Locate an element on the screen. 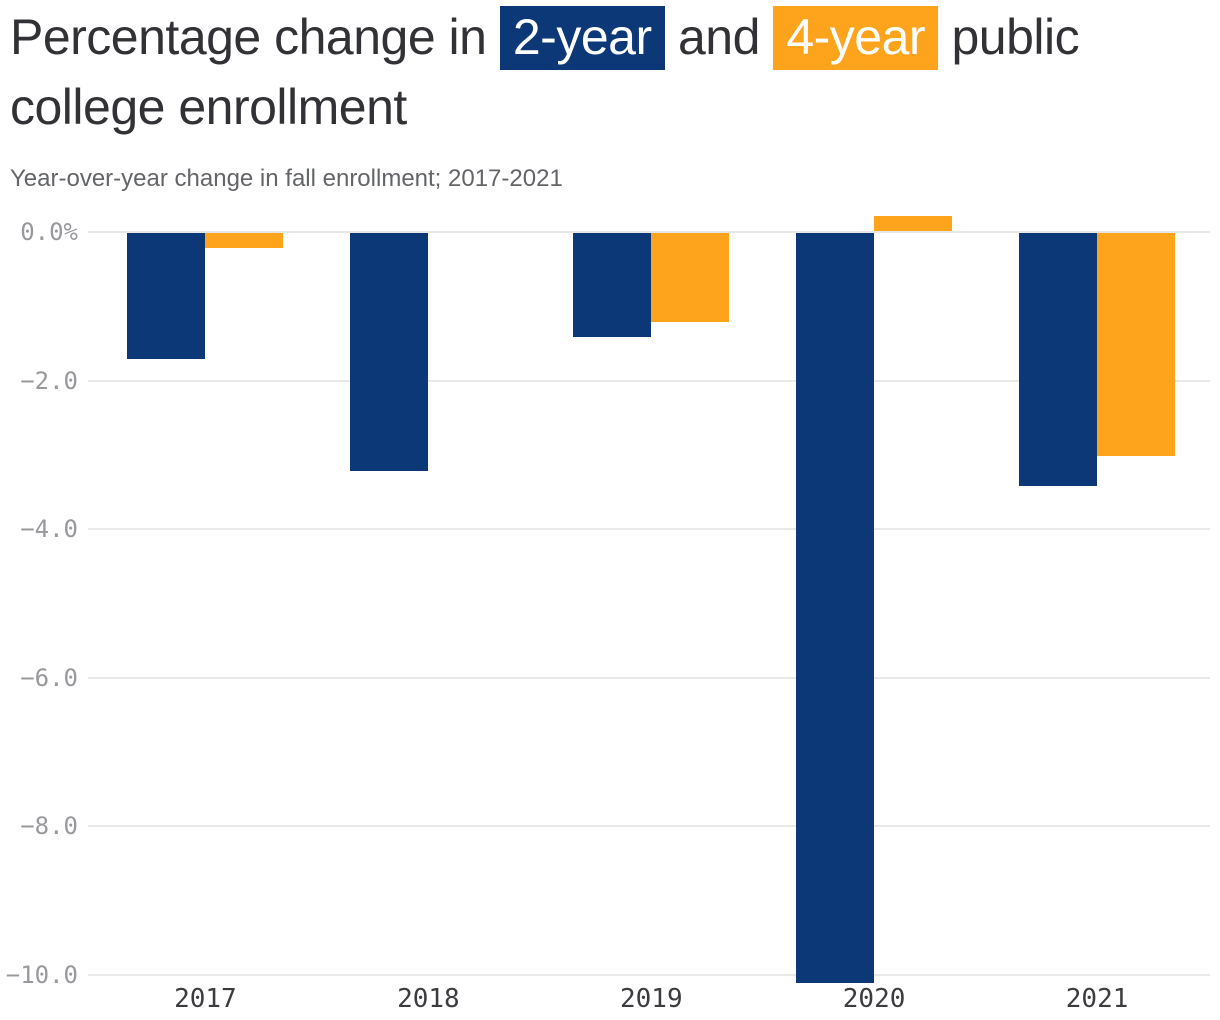  y-axis-tick-label: −8.0 is located at coordinates (49, 826).